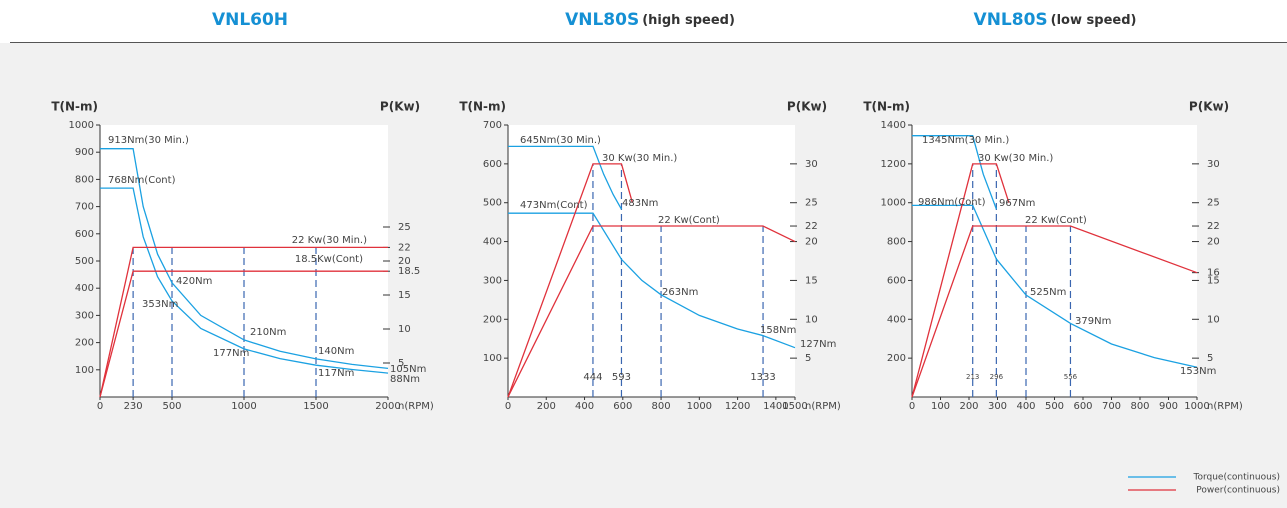 This screenshot has width=1287, height=508. Describe the element at coordinates (1238, 491) in the screenshot. I see `legend-label: Power(continuous)` at that location.